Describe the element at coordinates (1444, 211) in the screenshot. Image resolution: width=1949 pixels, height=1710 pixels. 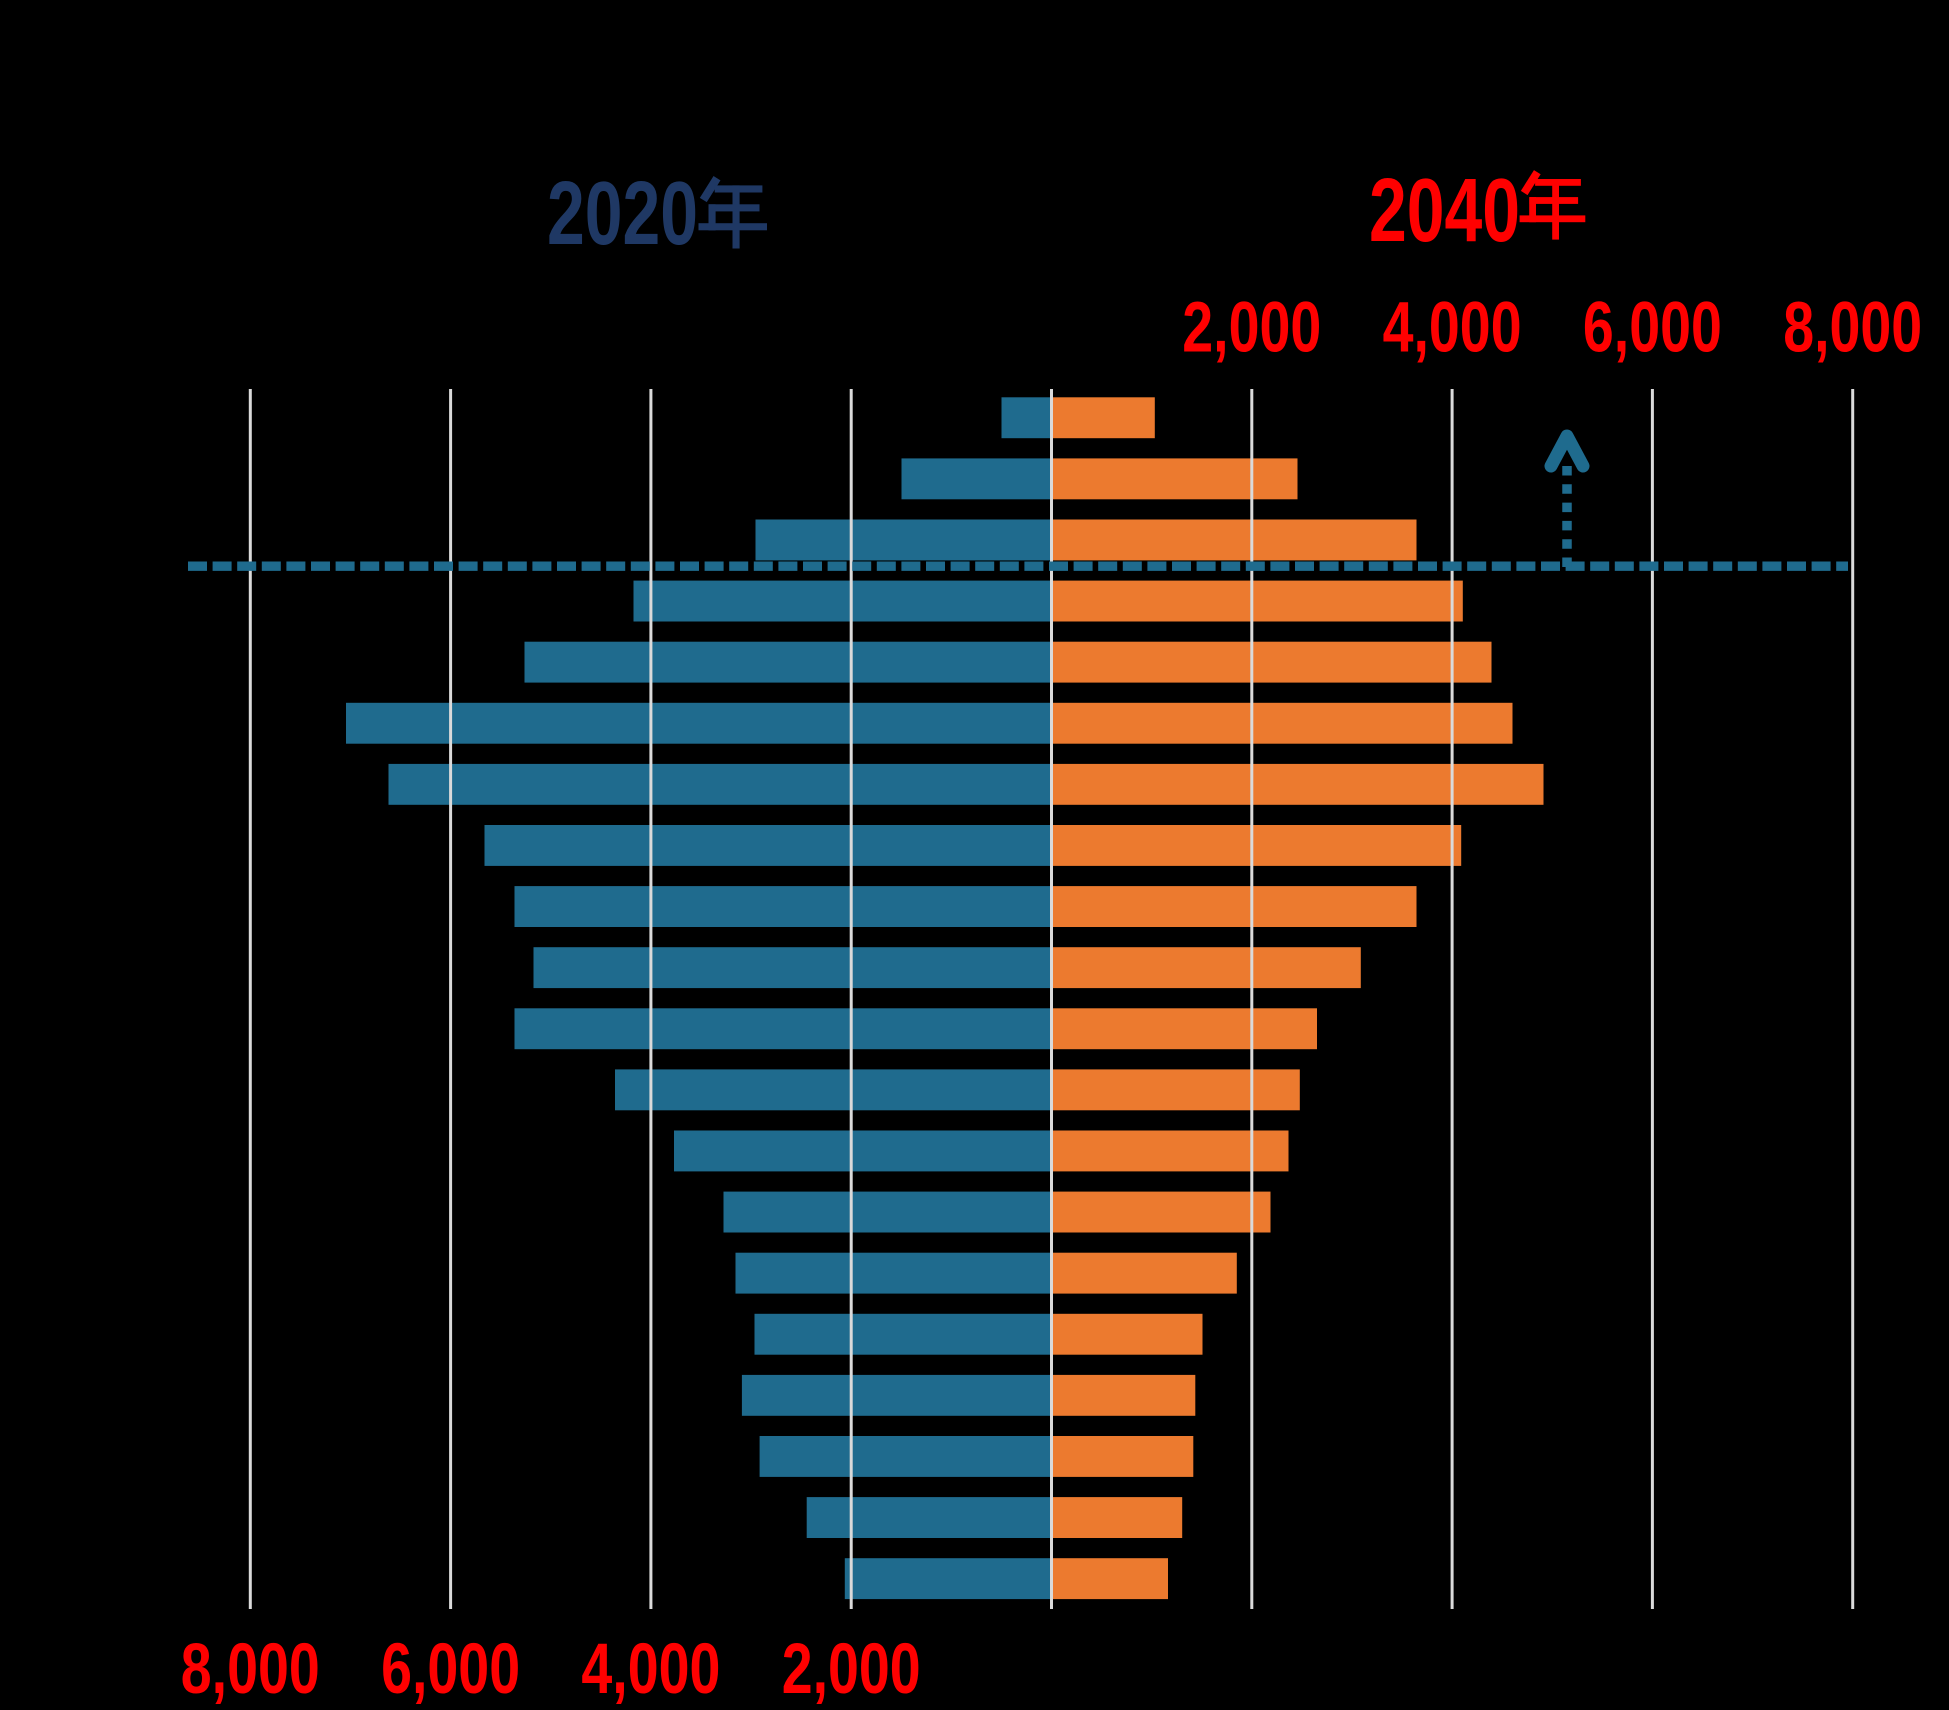
I see `svg-text: 2040` at that location.